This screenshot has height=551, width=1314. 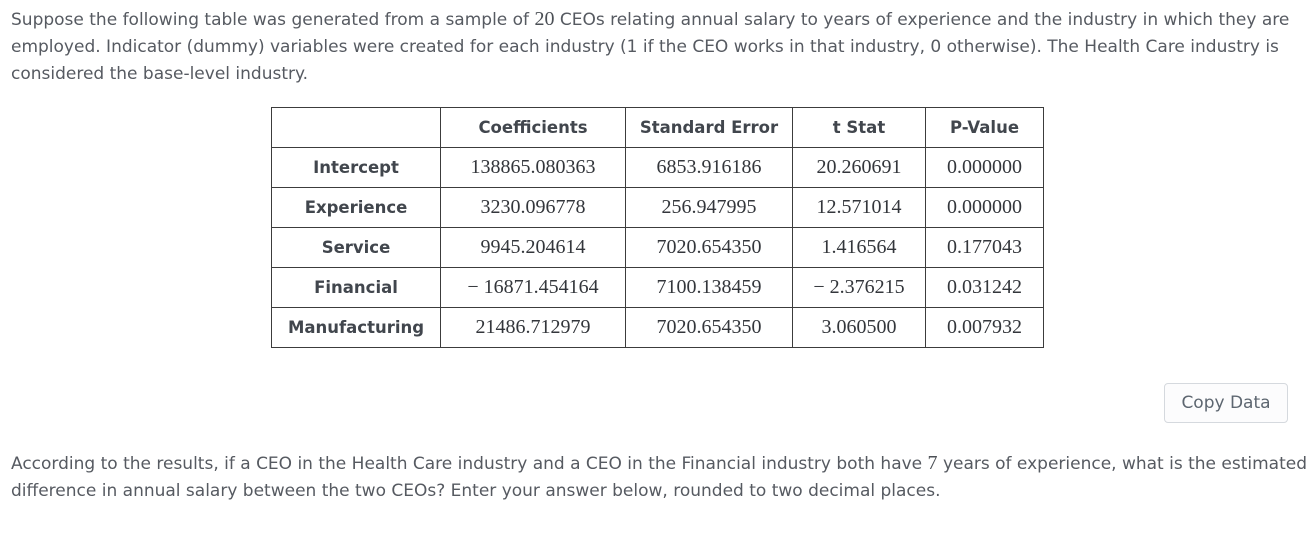 I want to click on column-header: t Stat, so click(x=859, y=127).